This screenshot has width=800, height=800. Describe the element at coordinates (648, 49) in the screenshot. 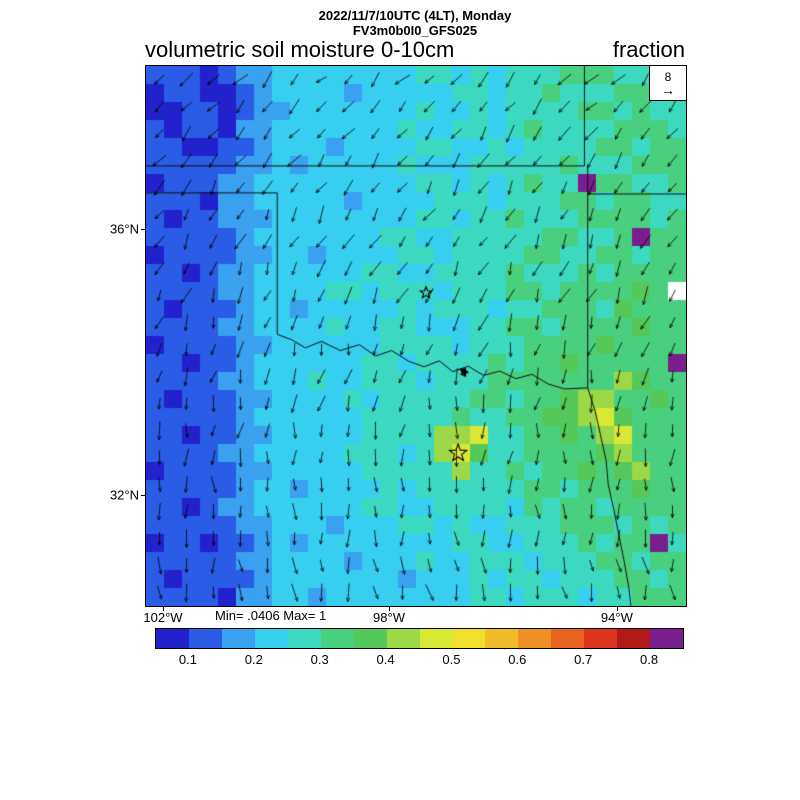

I see `units-label: fraction` at that location.